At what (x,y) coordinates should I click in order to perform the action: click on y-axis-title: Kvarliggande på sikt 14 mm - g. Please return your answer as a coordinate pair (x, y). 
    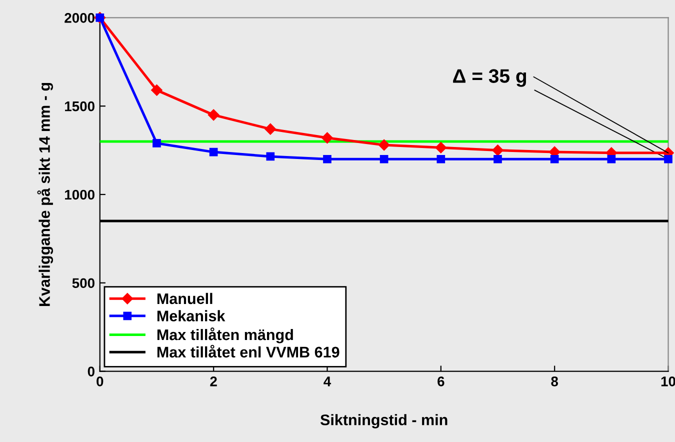
    Looking at the image, I should click on (45, 194).